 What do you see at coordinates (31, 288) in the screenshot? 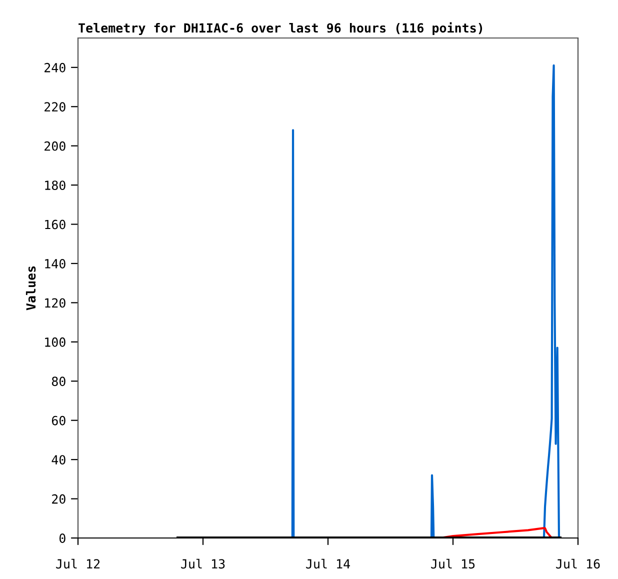
I see `y-axis-title: Values` at bounding box center [31, 288].